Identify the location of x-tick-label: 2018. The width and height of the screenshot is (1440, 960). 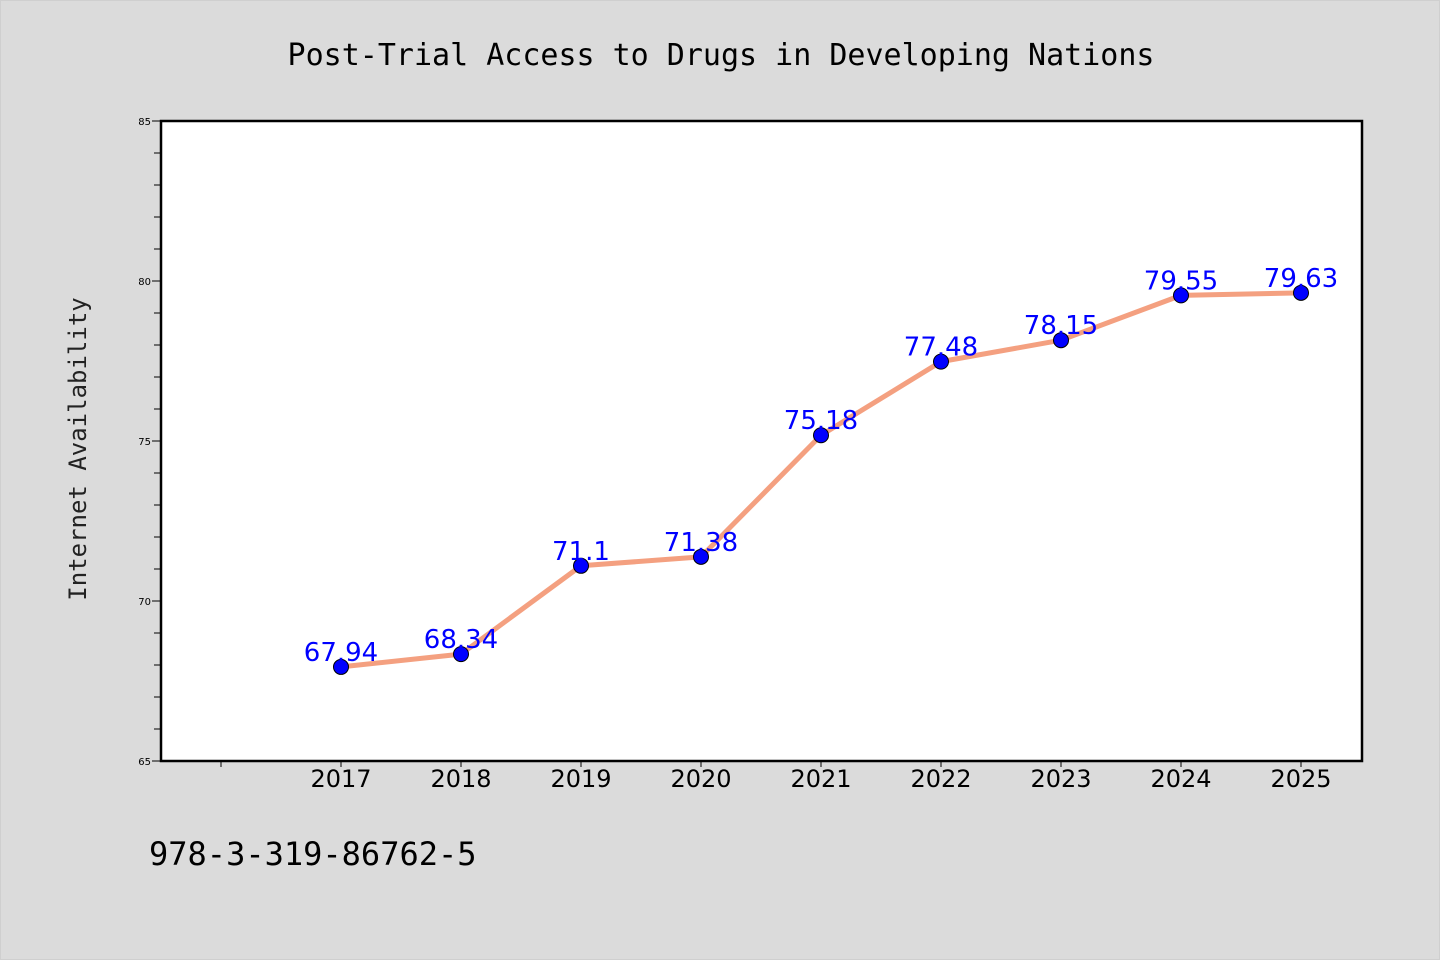
(460, 779).